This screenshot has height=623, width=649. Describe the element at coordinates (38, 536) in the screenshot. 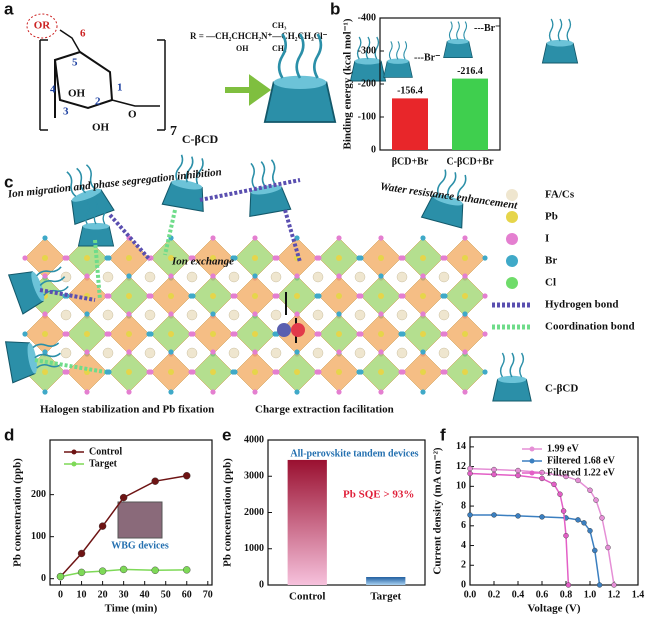

I see `y-tick-label: 100` at that location.